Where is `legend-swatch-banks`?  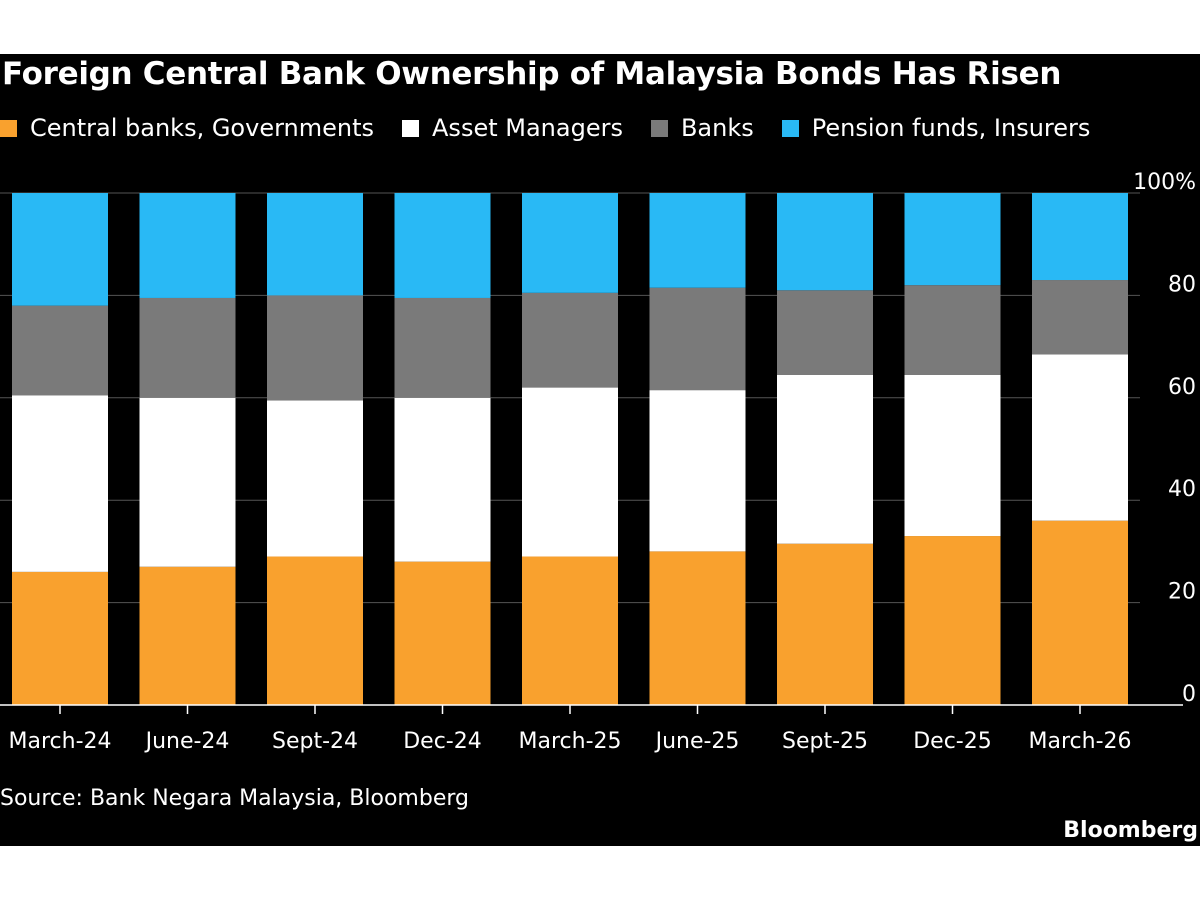 legend-swatch-banks is located at coordinates (659, 128).